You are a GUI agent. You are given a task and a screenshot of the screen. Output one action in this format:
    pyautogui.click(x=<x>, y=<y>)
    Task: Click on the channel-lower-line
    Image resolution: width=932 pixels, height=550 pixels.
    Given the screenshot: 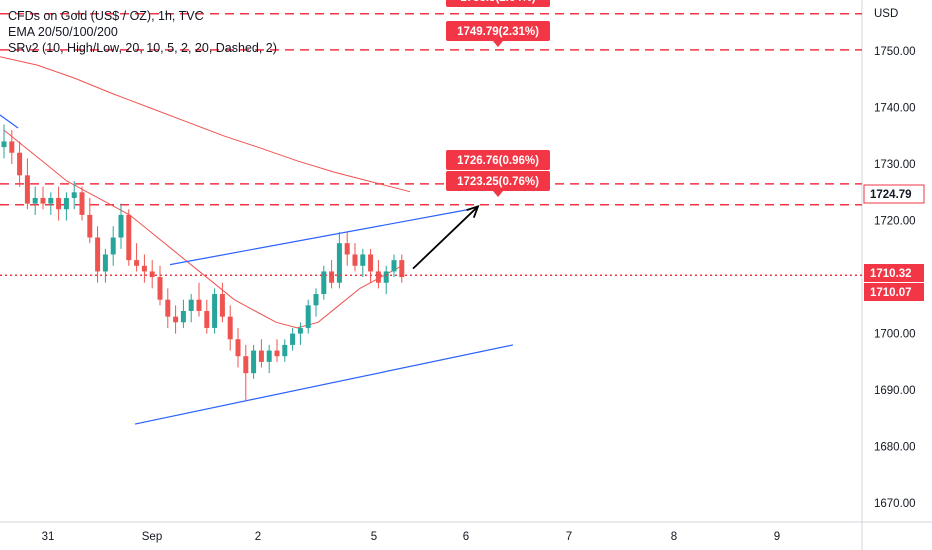 What is the action you would take?
    pyautogui.click(x=324, y=384)
    